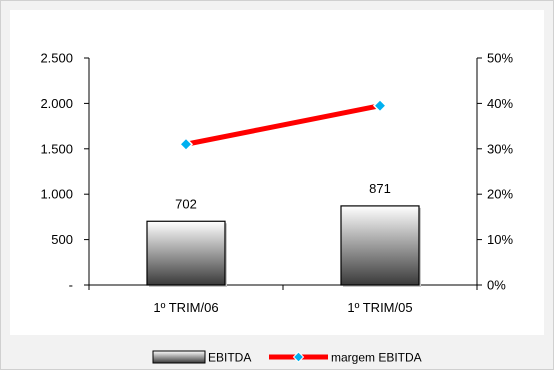 The width and height of the screenshot is (554, 370). I want to click on bar-data-label: 871, so click(380, 188).